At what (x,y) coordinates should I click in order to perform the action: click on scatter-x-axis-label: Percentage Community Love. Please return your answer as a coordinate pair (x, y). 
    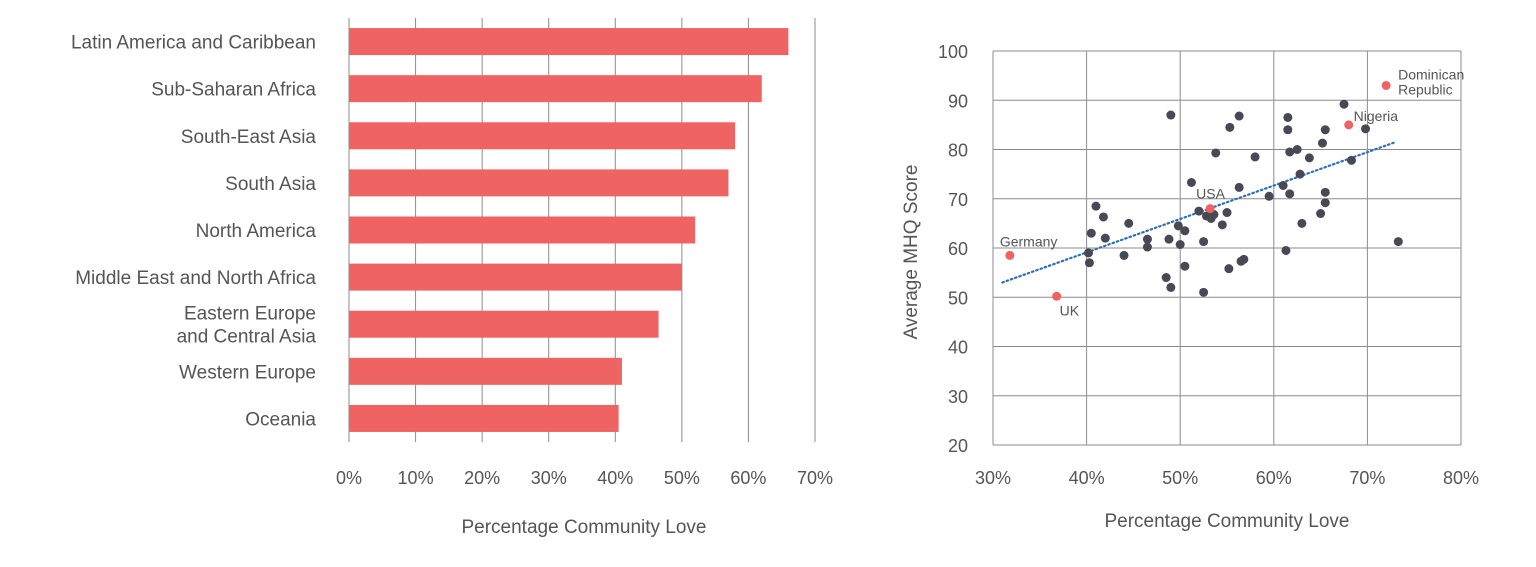
    Looking at the image, I should click on (1226, 521).